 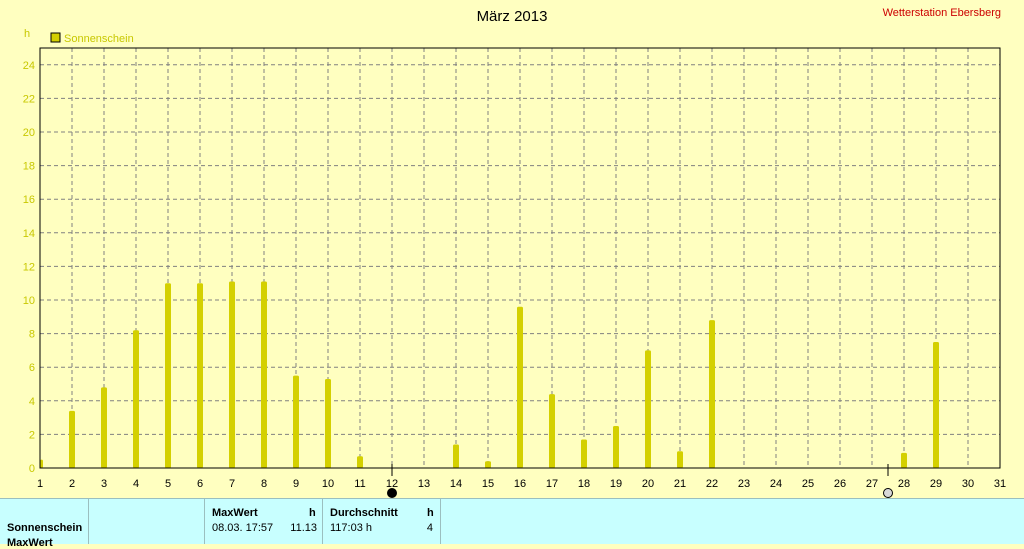 I want to click on x-tick-label: 25, so click(x=808, y=484).